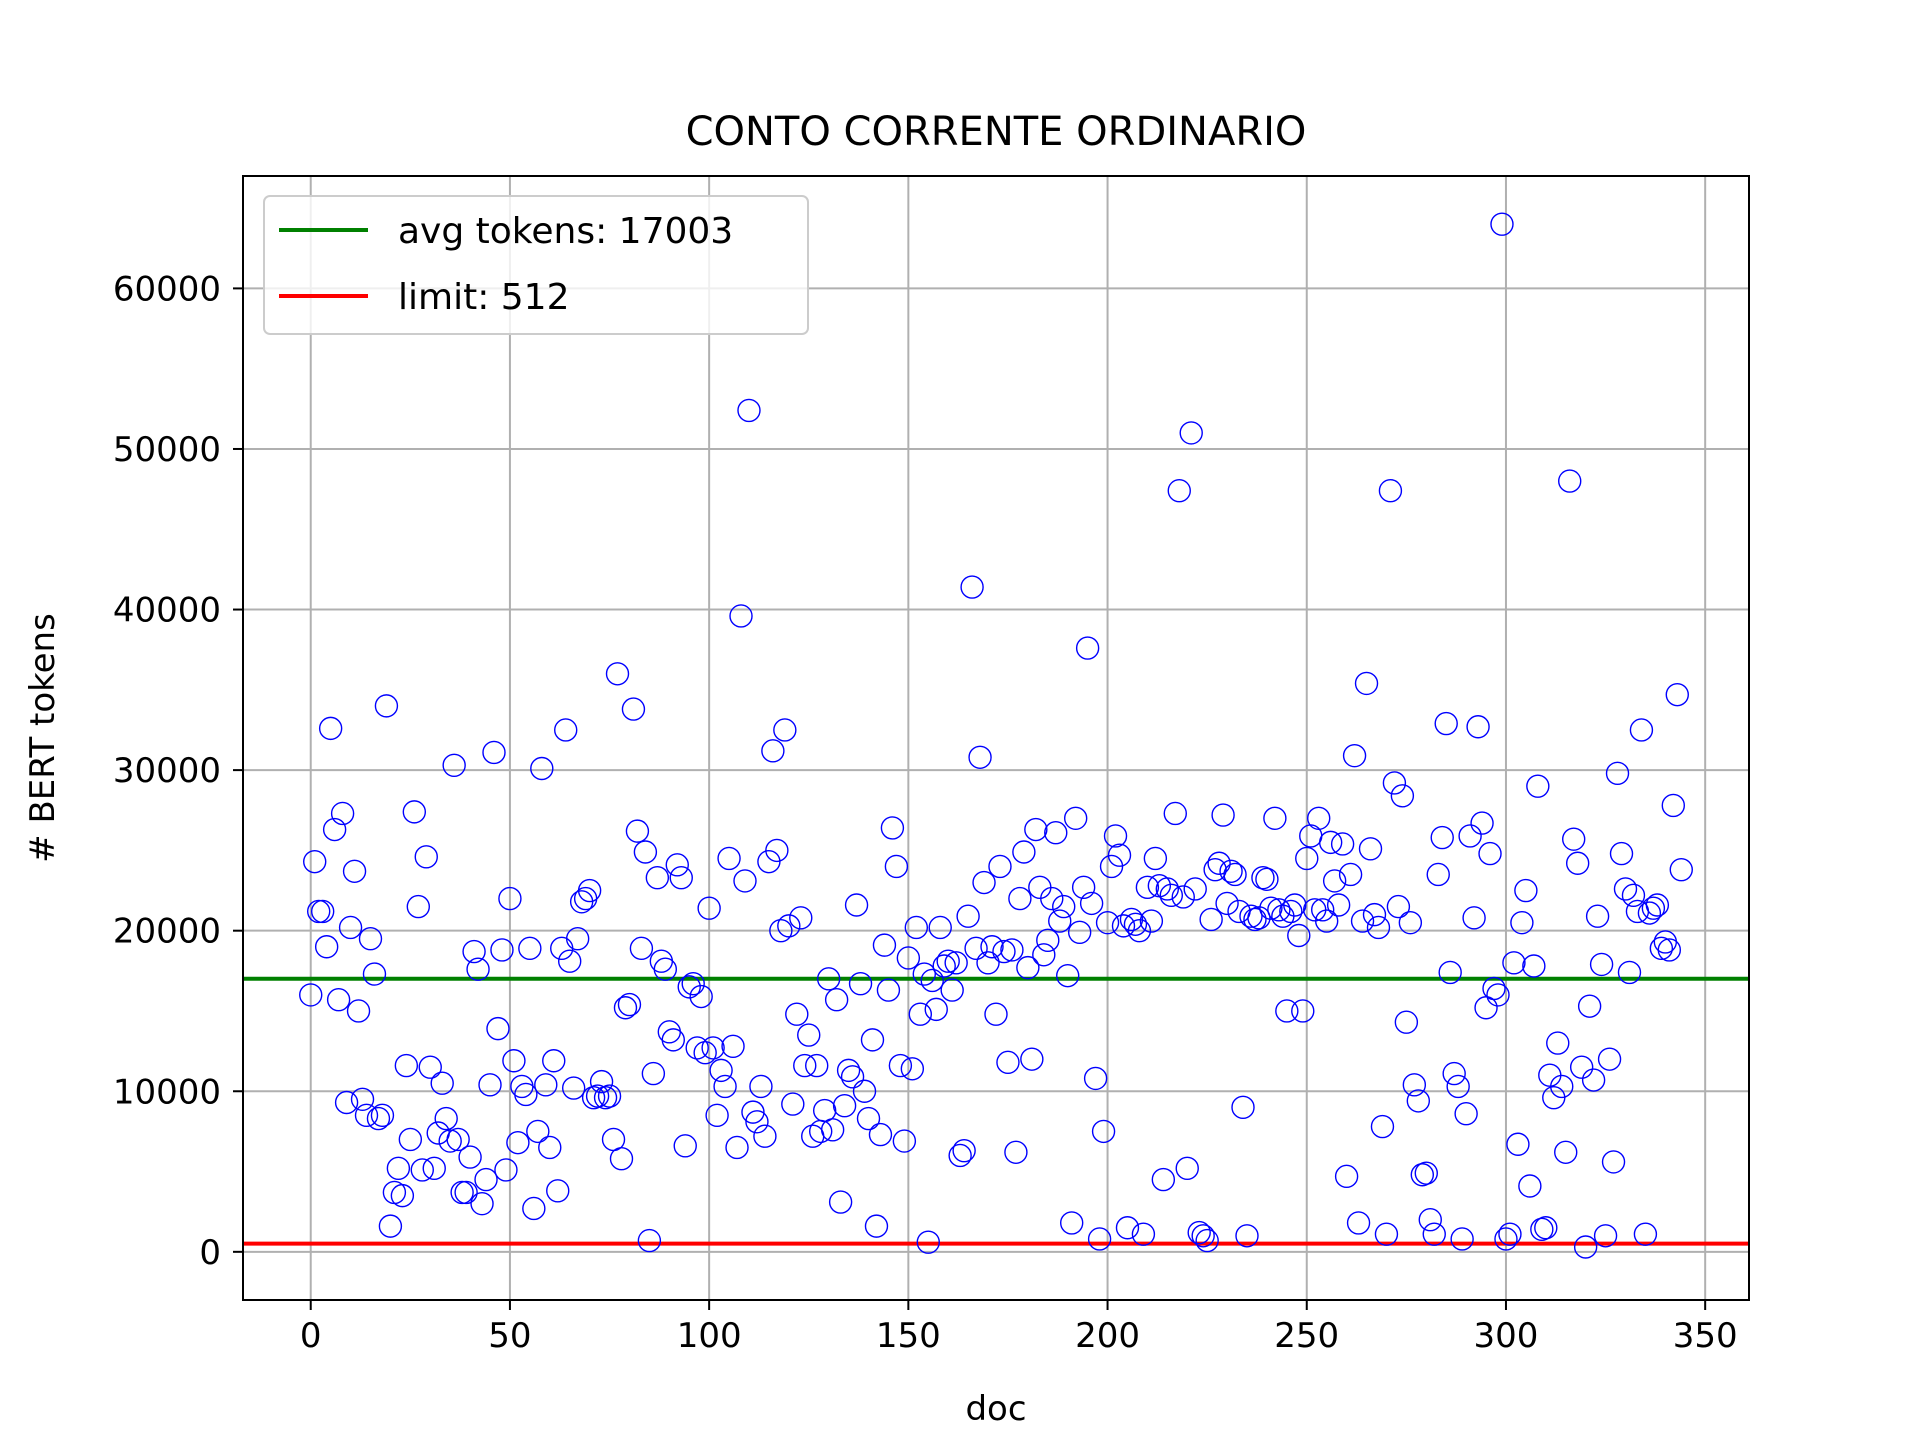 The height and width of the screenshot is (1440, 1920). Describe the element at coordinates (509, 1336) in the screenshot. I see `x-tick-label: 50` at that location.